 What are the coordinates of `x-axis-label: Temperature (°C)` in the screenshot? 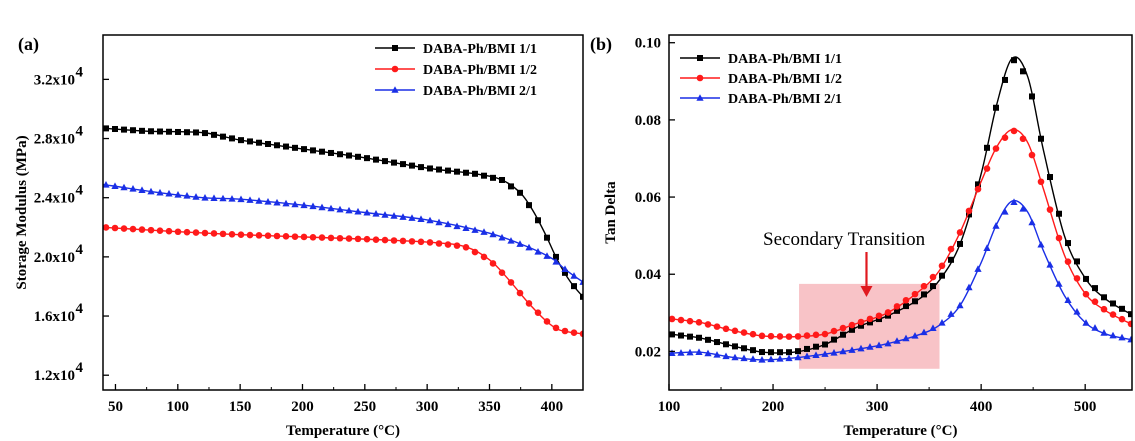 It's located at (901, 431).